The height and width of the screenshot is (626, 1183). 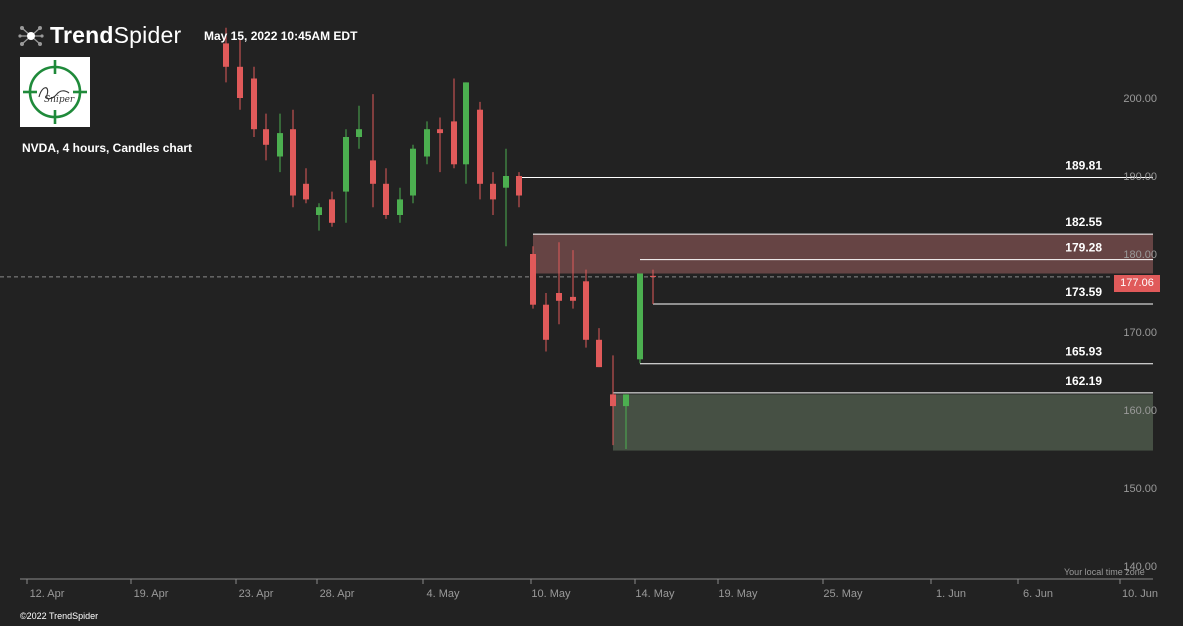 I want to click on y-tick-label: 190.00, so click(x=1140, y=177).